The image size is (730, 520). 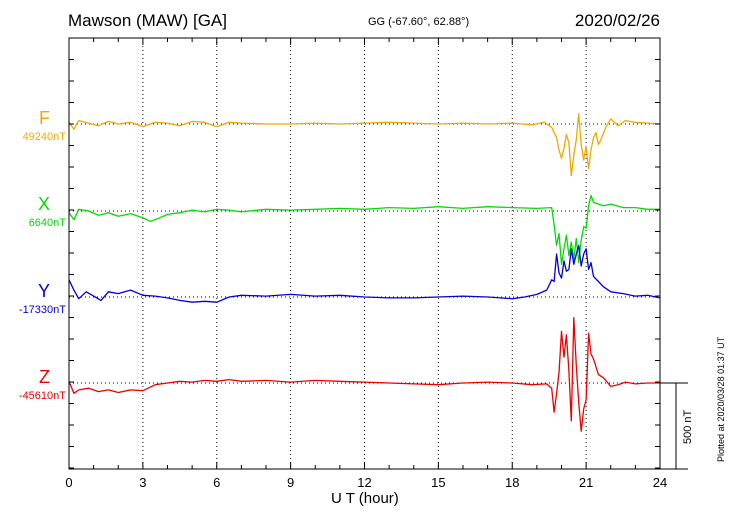 I want to click on x-tick-label: 15, so click(x=438, y=482).